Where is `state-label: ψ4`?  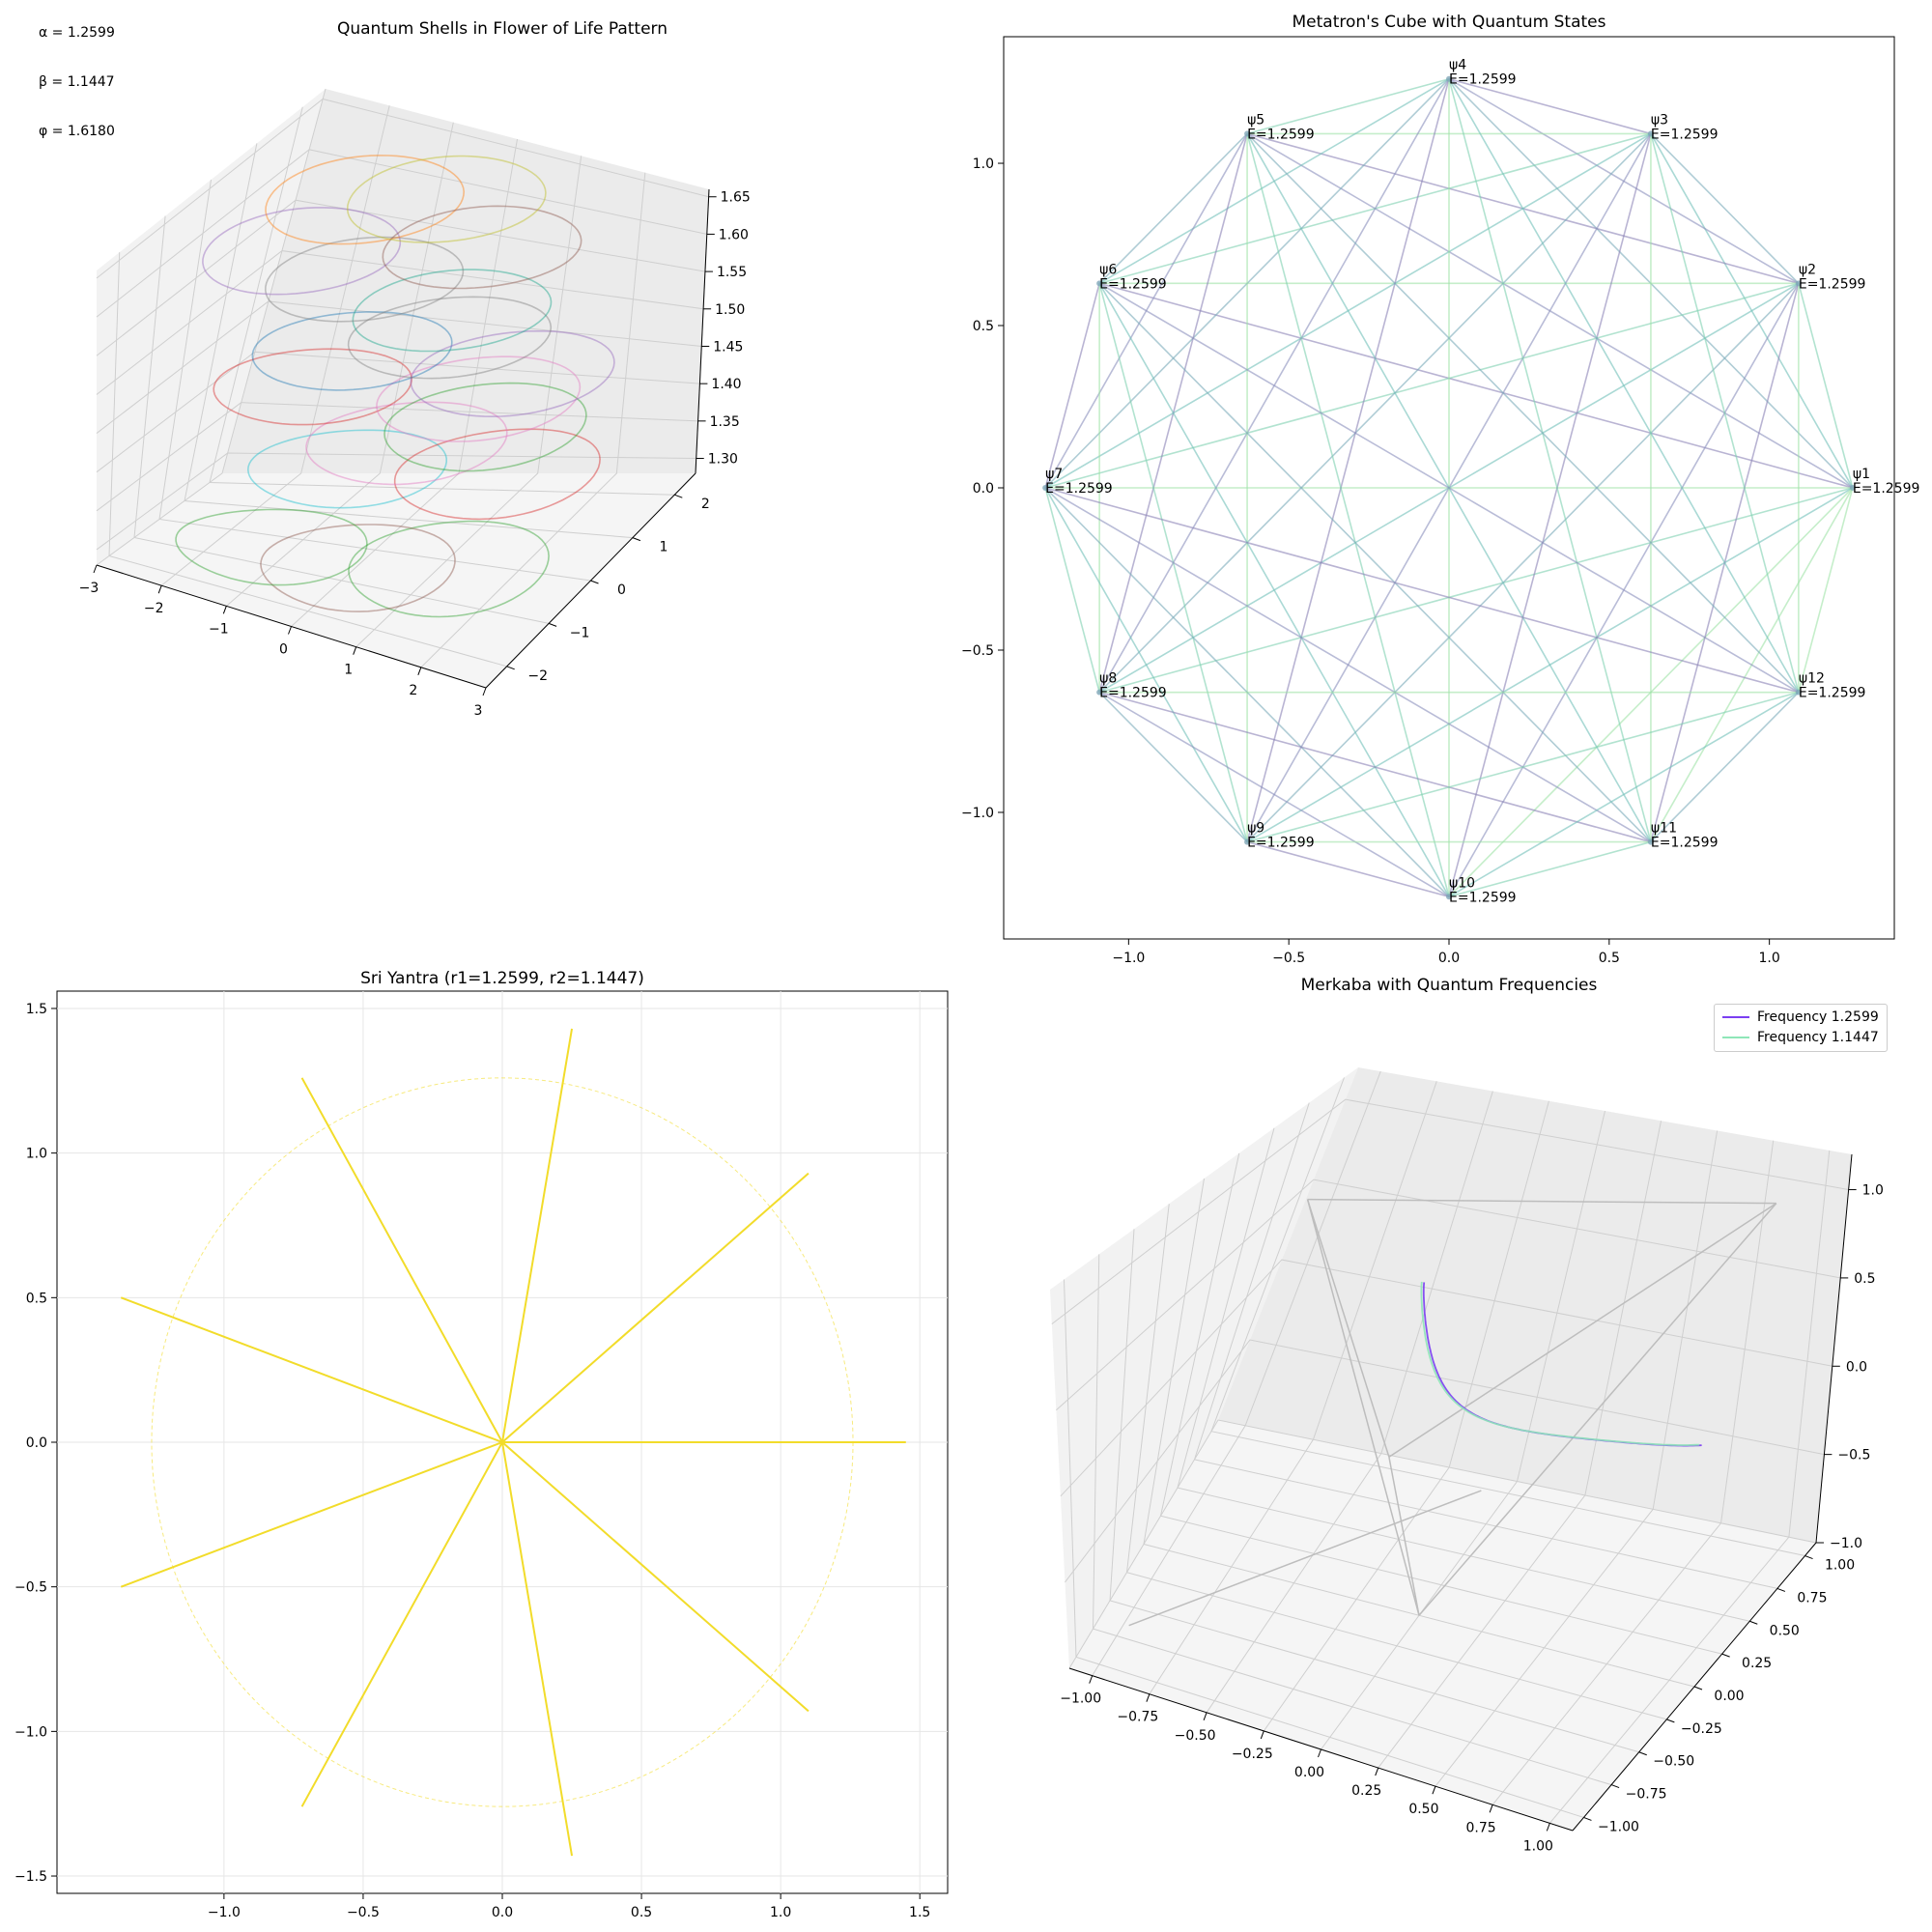
state-label: ψ4 is located at coordinates (1457, 65).